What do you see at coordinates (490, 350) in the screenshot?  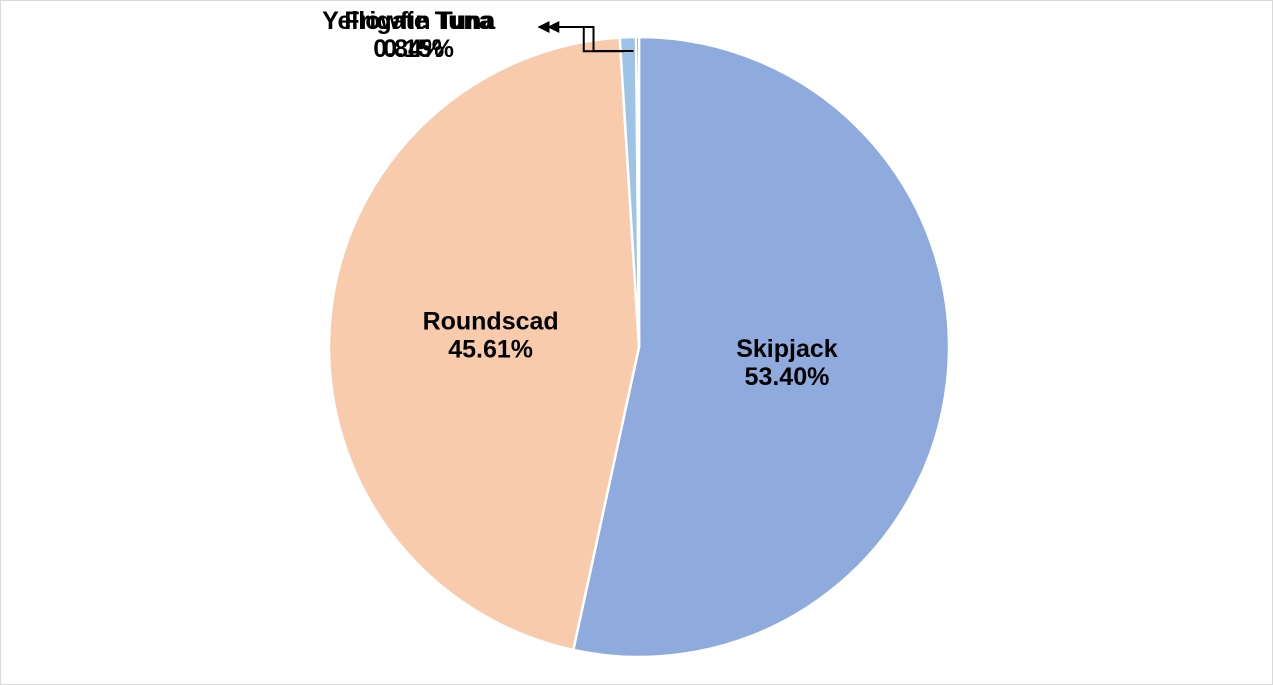 I see `data-label-value: 45.61%` at bounding box center [490, 350].